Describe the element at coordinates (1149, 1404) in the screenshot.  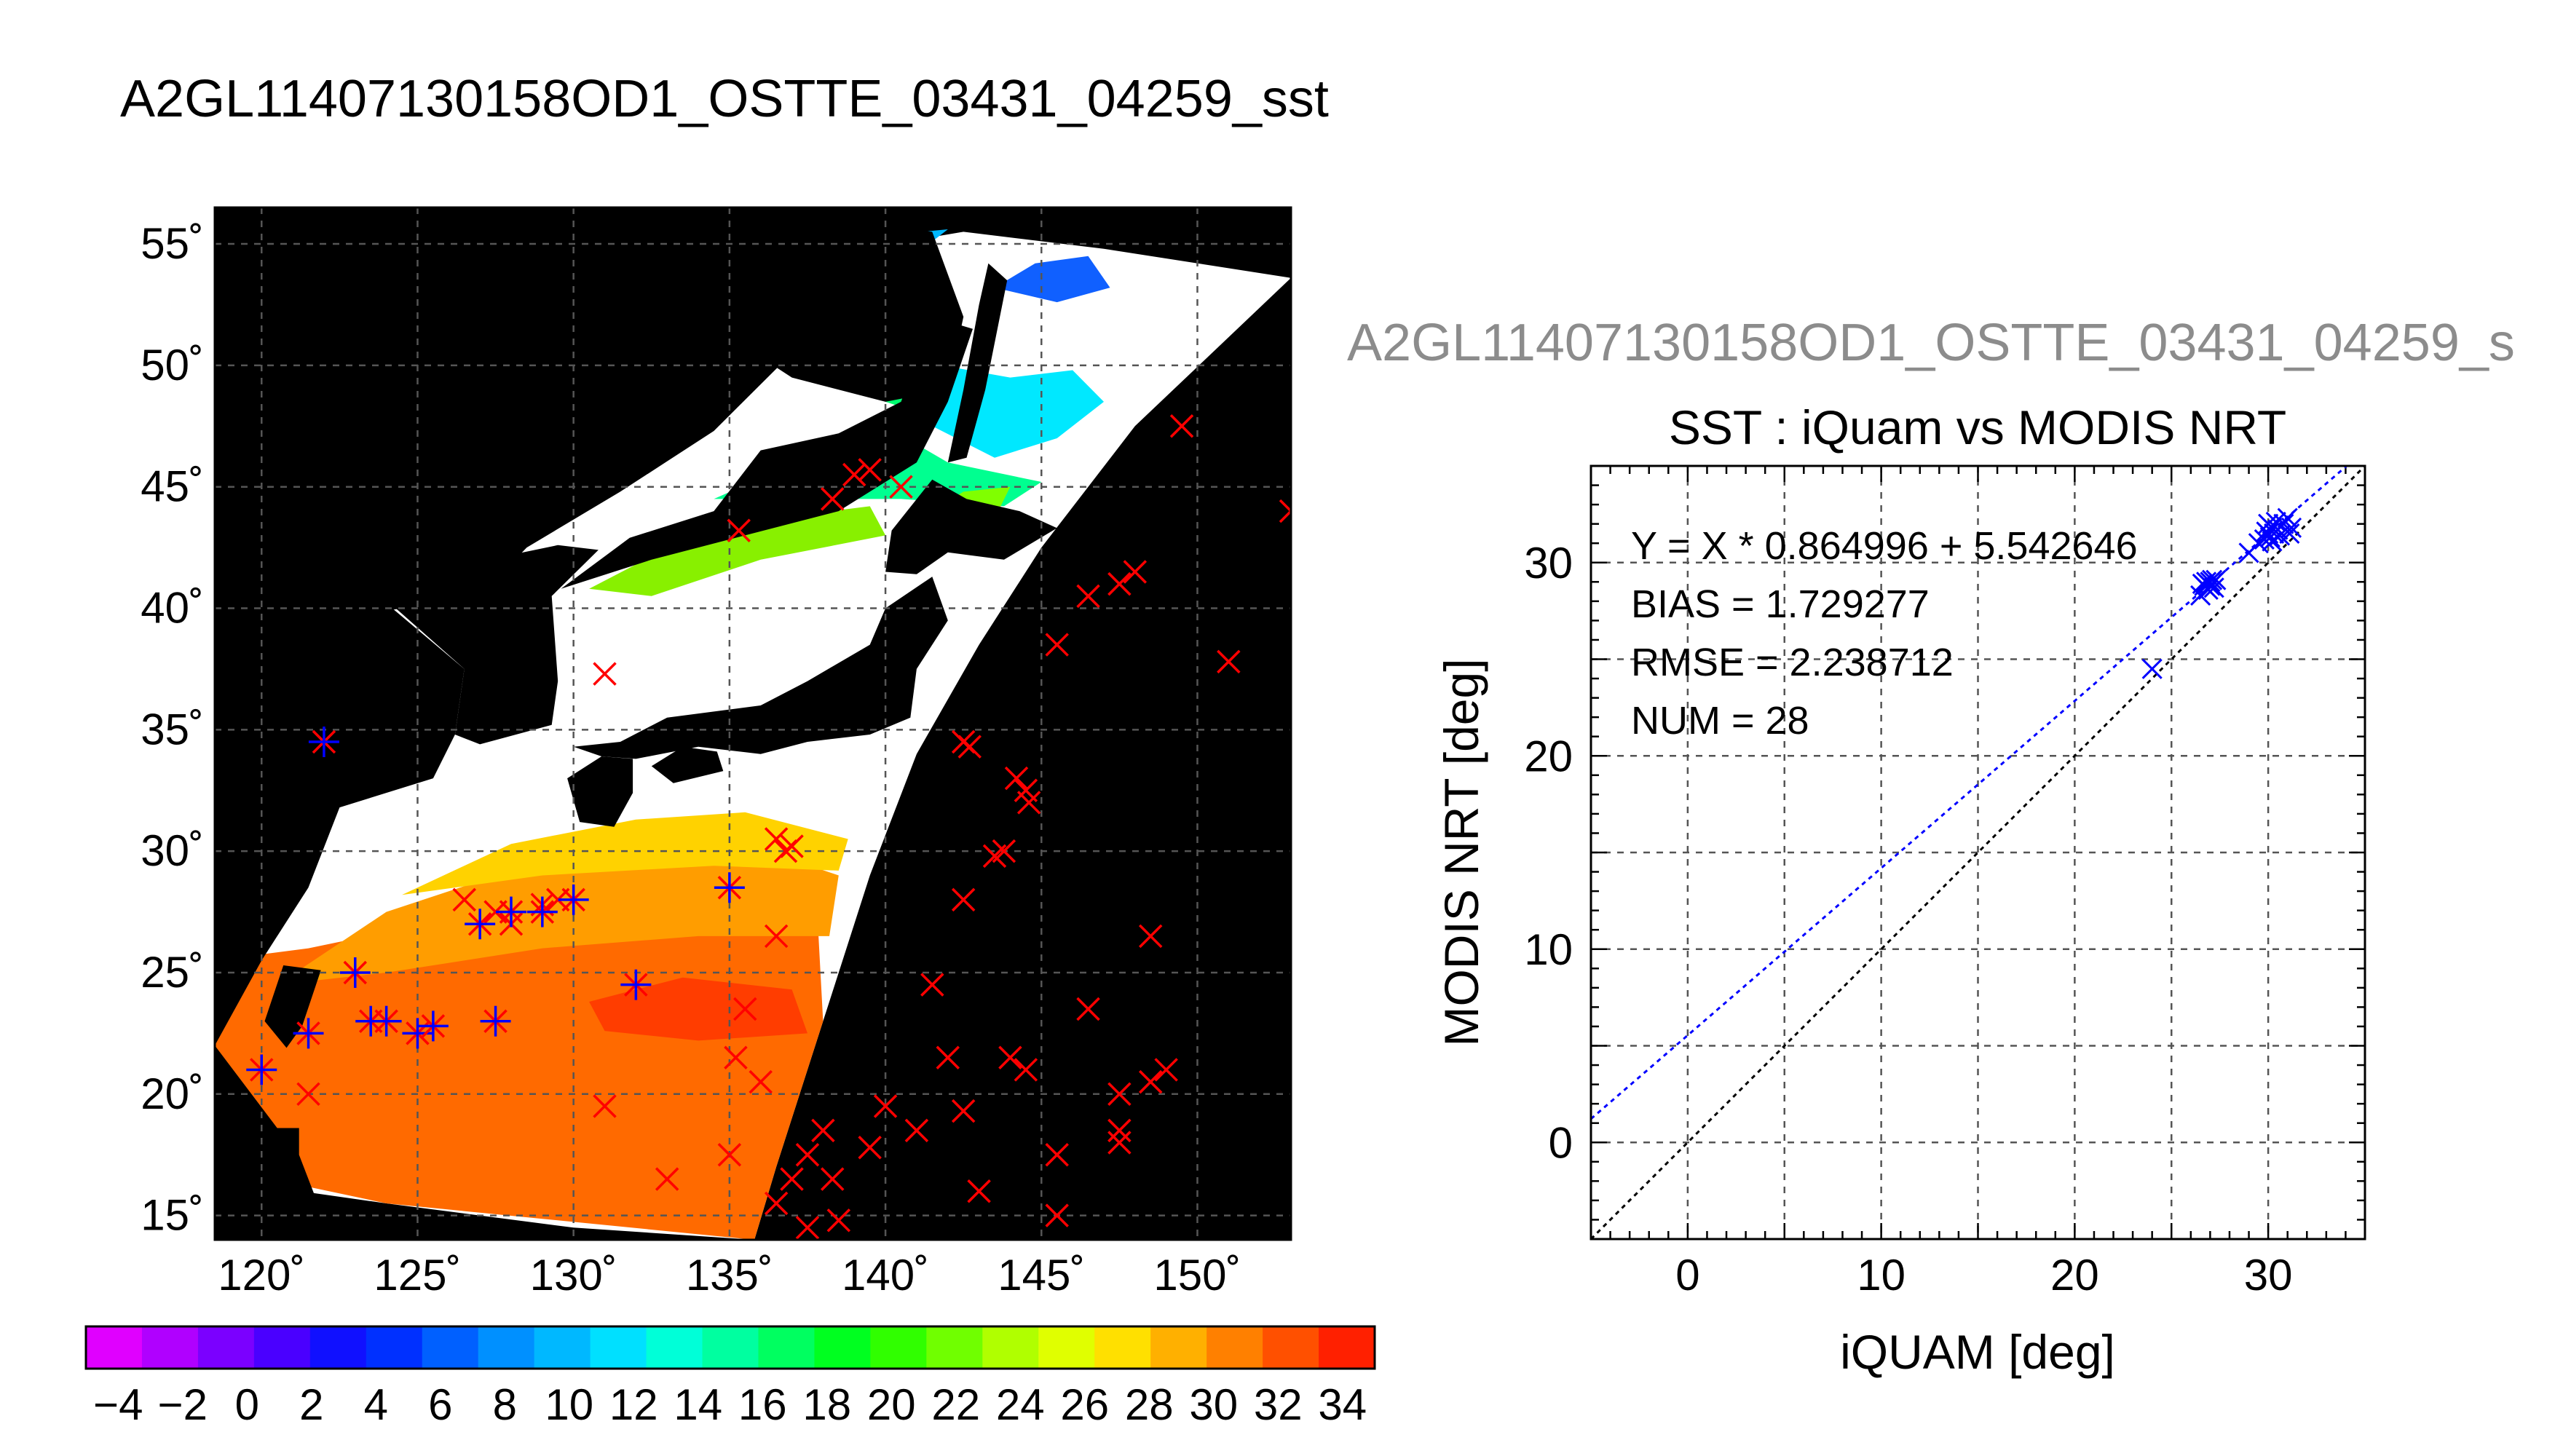
I see `colorbar-tick-label: 28` at that location.